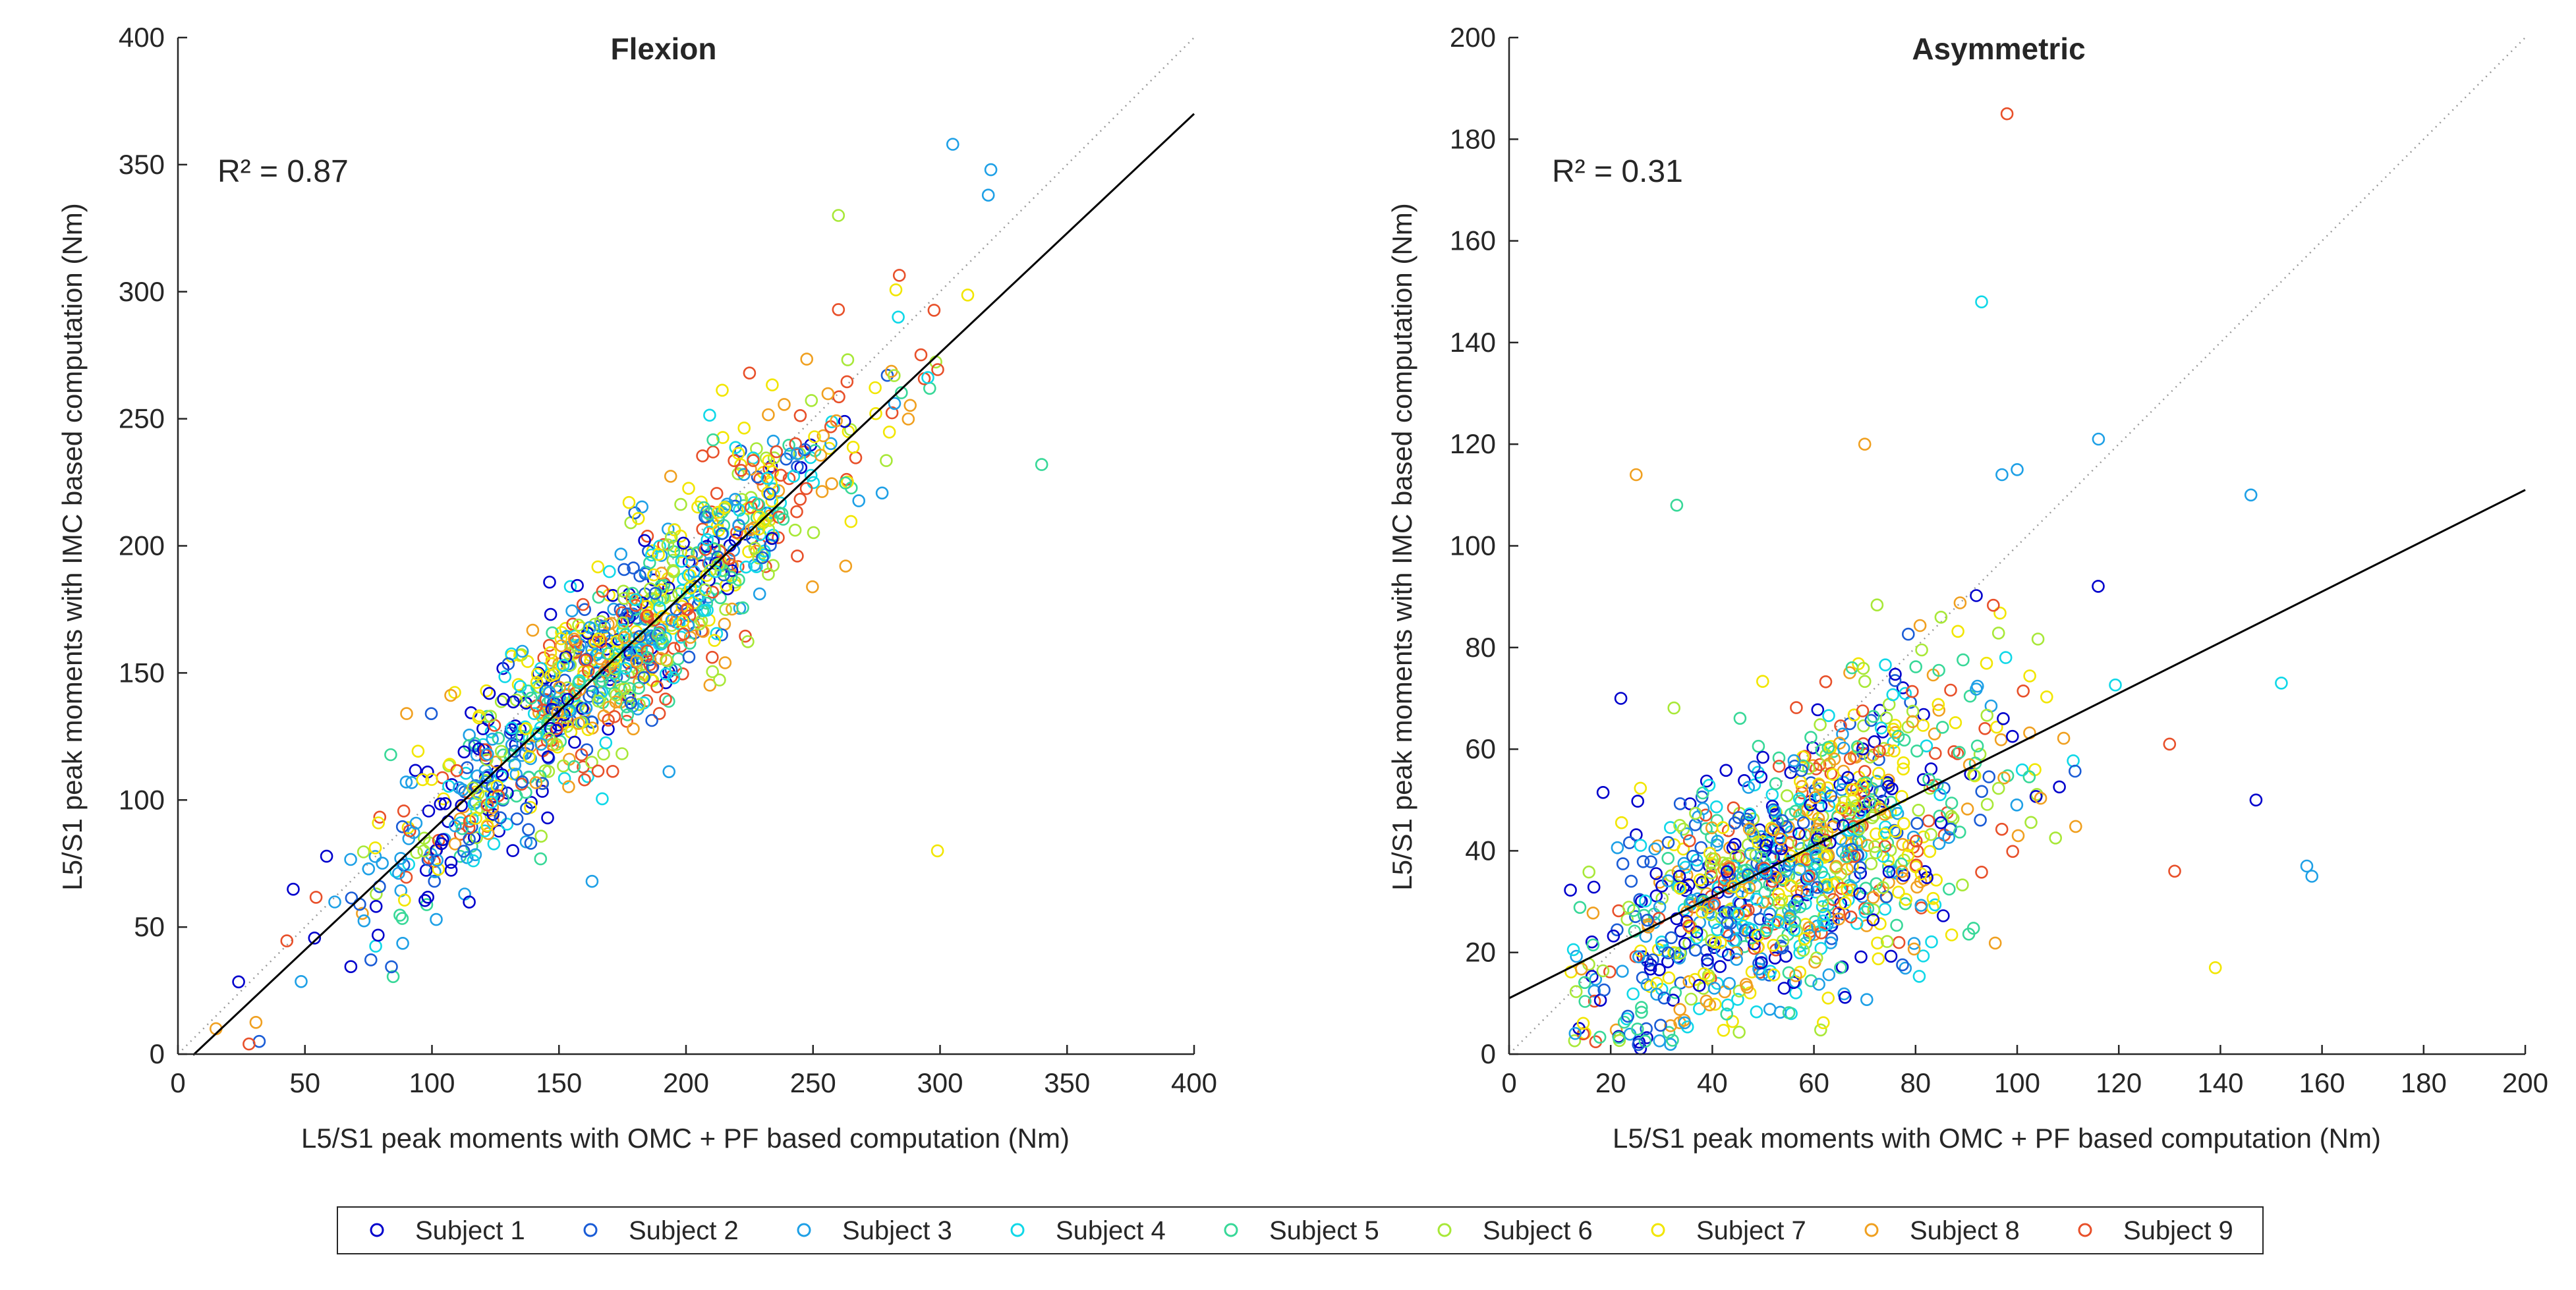  Describe the element at coordinates (897, 1230) in the screenshot. I see `legend-label: Subject 3` at that location.